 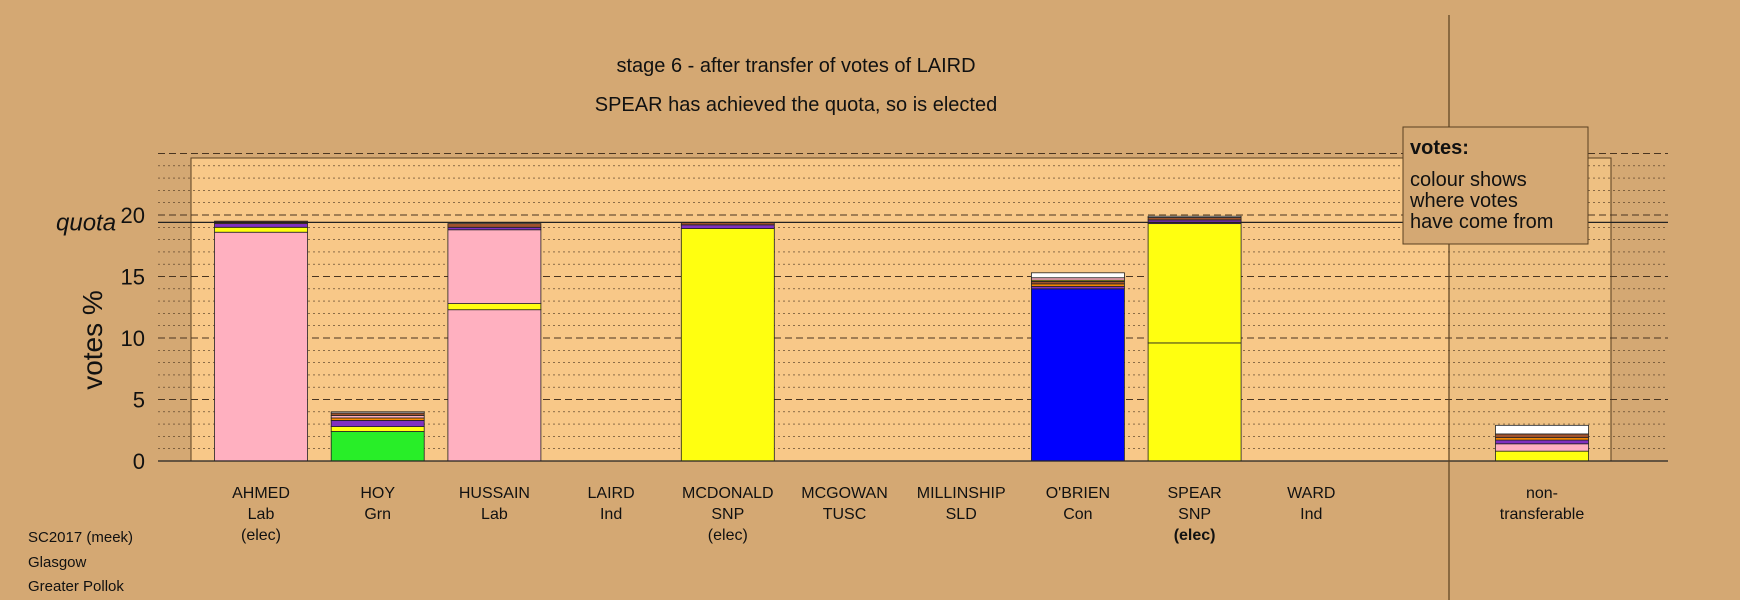 What do you see at coordinates (727, 345) in the screenshot?
I see `bar-mcdonald-segment-snp` at bounding box center [727, 345].